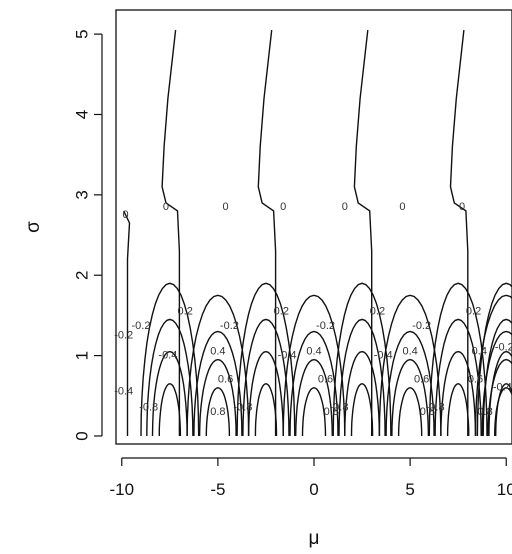  What do you see at coordinates (81, 33) in the screenshot?
I see `y-tick-label: 5` at bounding box center [81, 33].